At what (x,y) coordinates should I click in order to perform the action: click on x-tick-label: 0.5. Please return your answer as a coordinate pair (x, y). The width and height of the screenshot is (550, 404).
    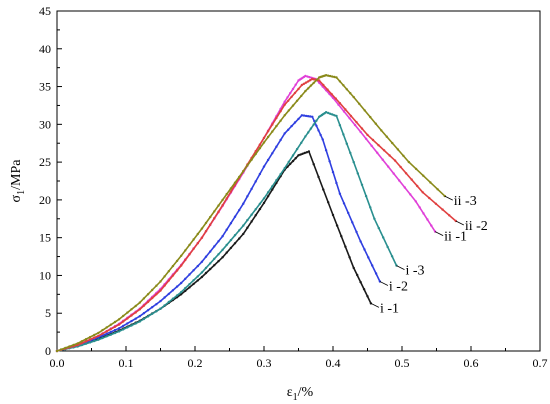
    Looking at the image, I should click on (402, 363).